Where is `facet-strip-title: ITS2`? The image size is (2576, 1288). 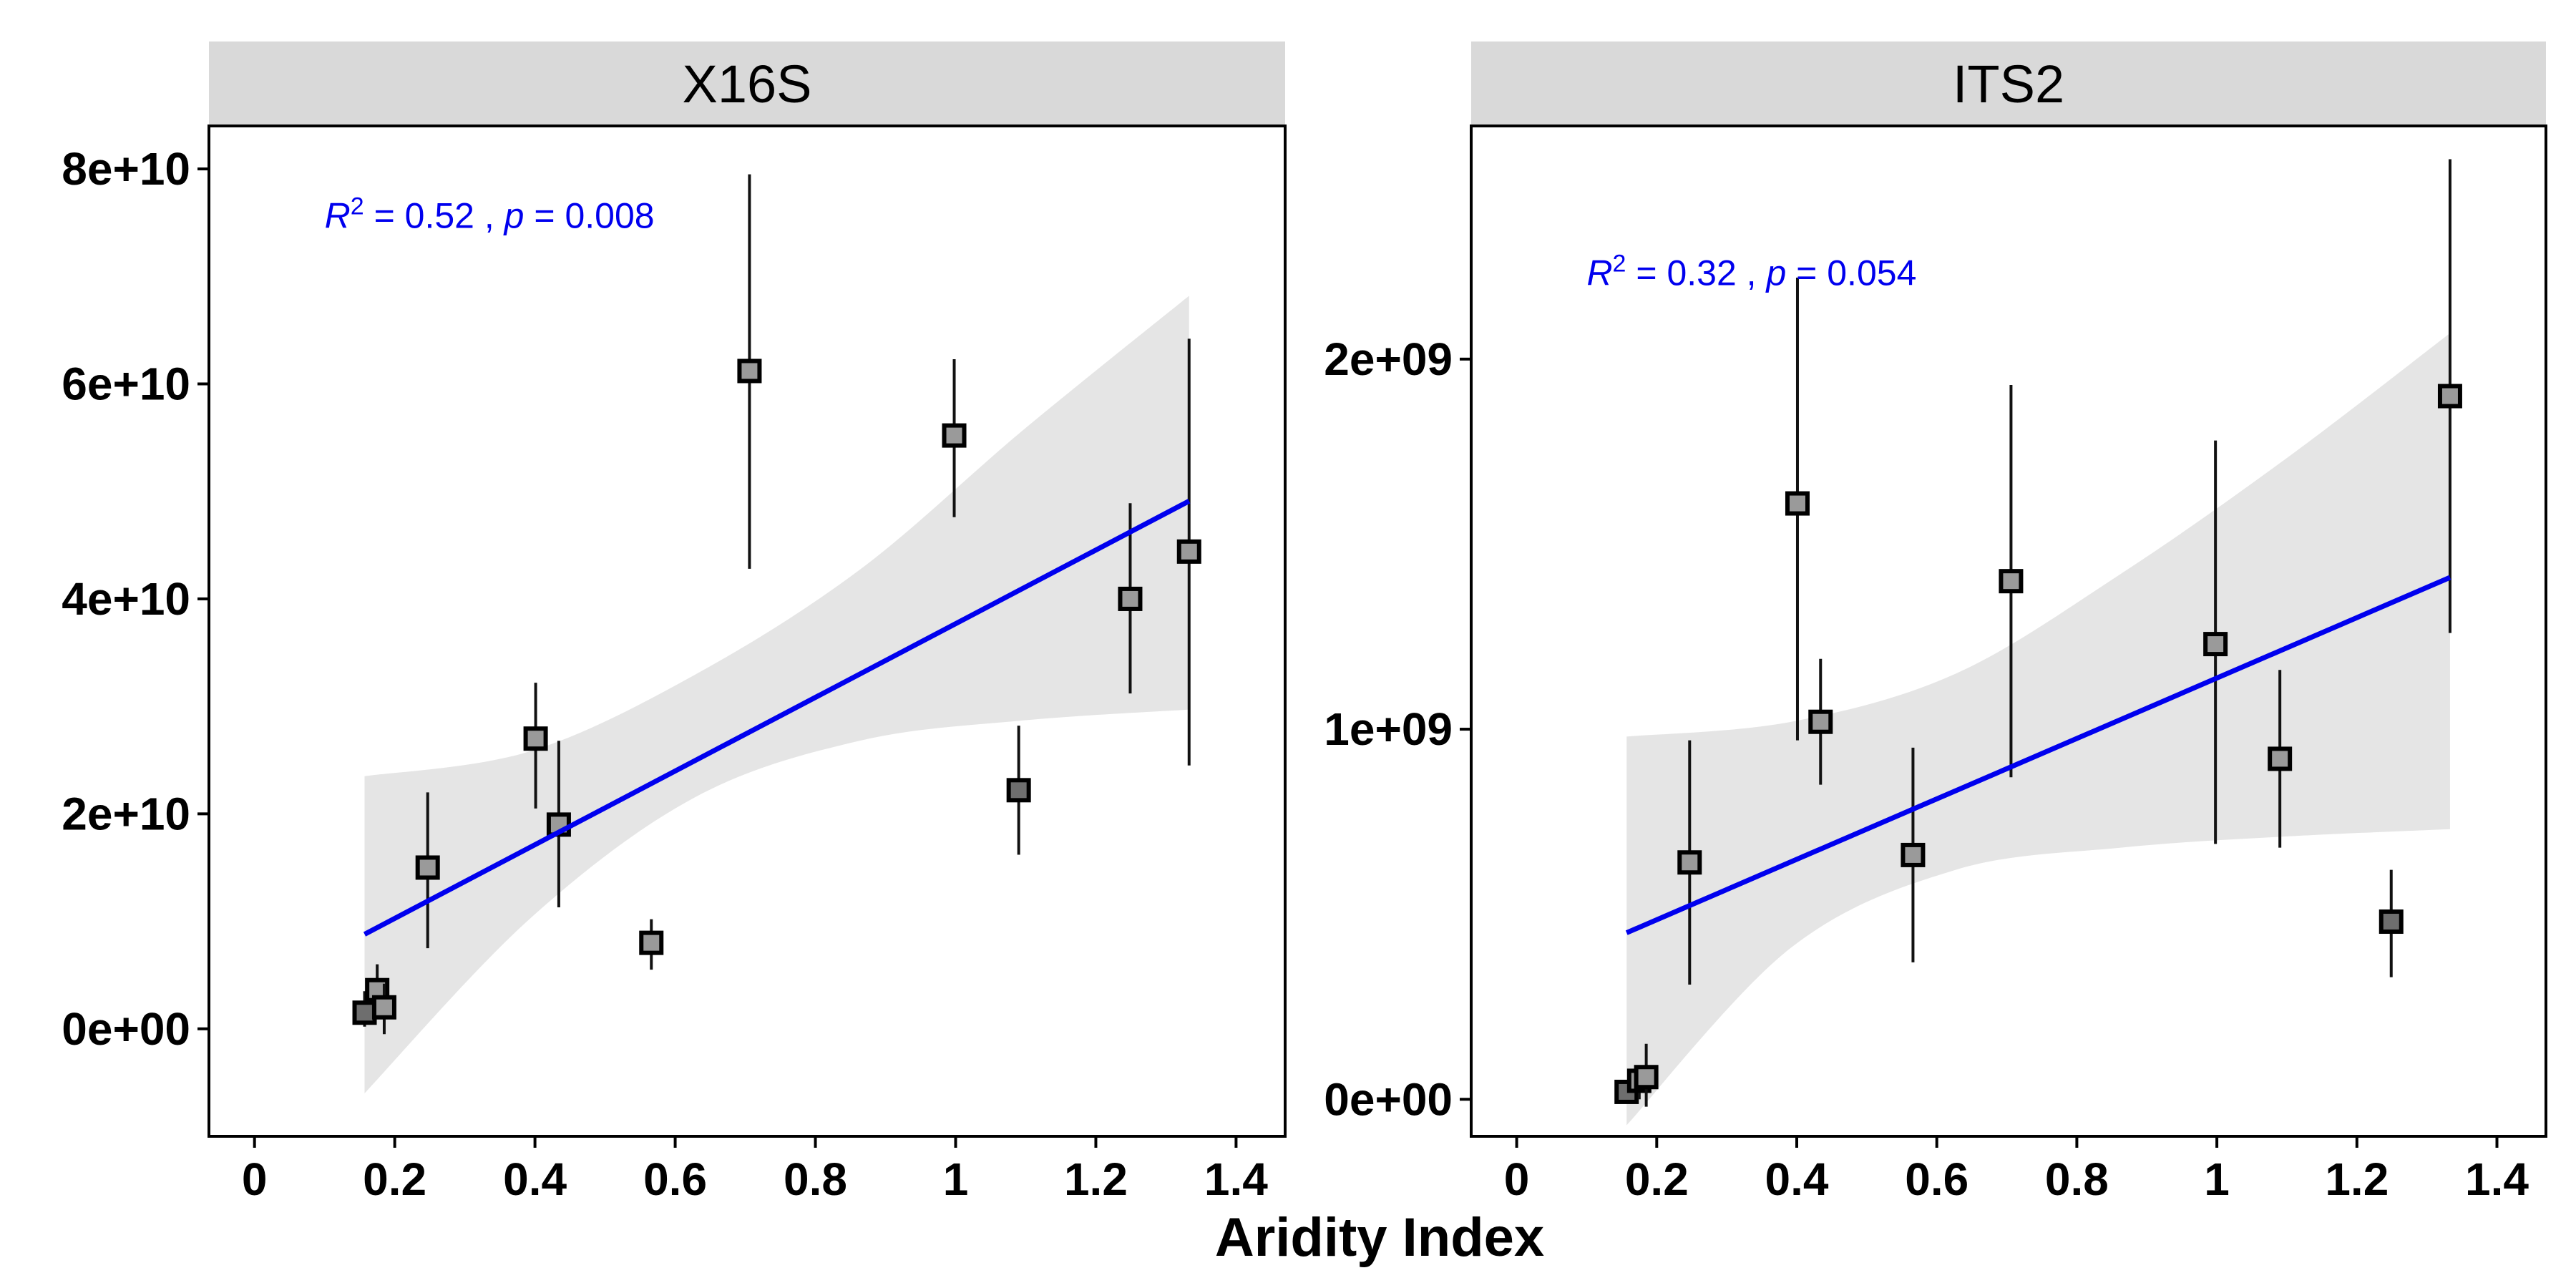 facet-strip-title: ITS2 is located at coordinates (2008, 84).